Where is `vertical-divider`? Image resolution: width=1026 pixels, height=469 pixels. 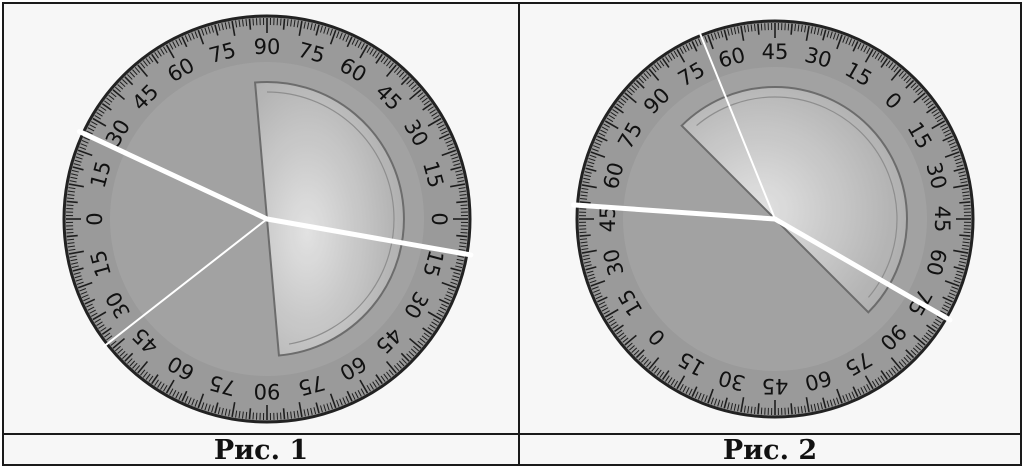
vertical-divider is located at coordinates (519, 234).